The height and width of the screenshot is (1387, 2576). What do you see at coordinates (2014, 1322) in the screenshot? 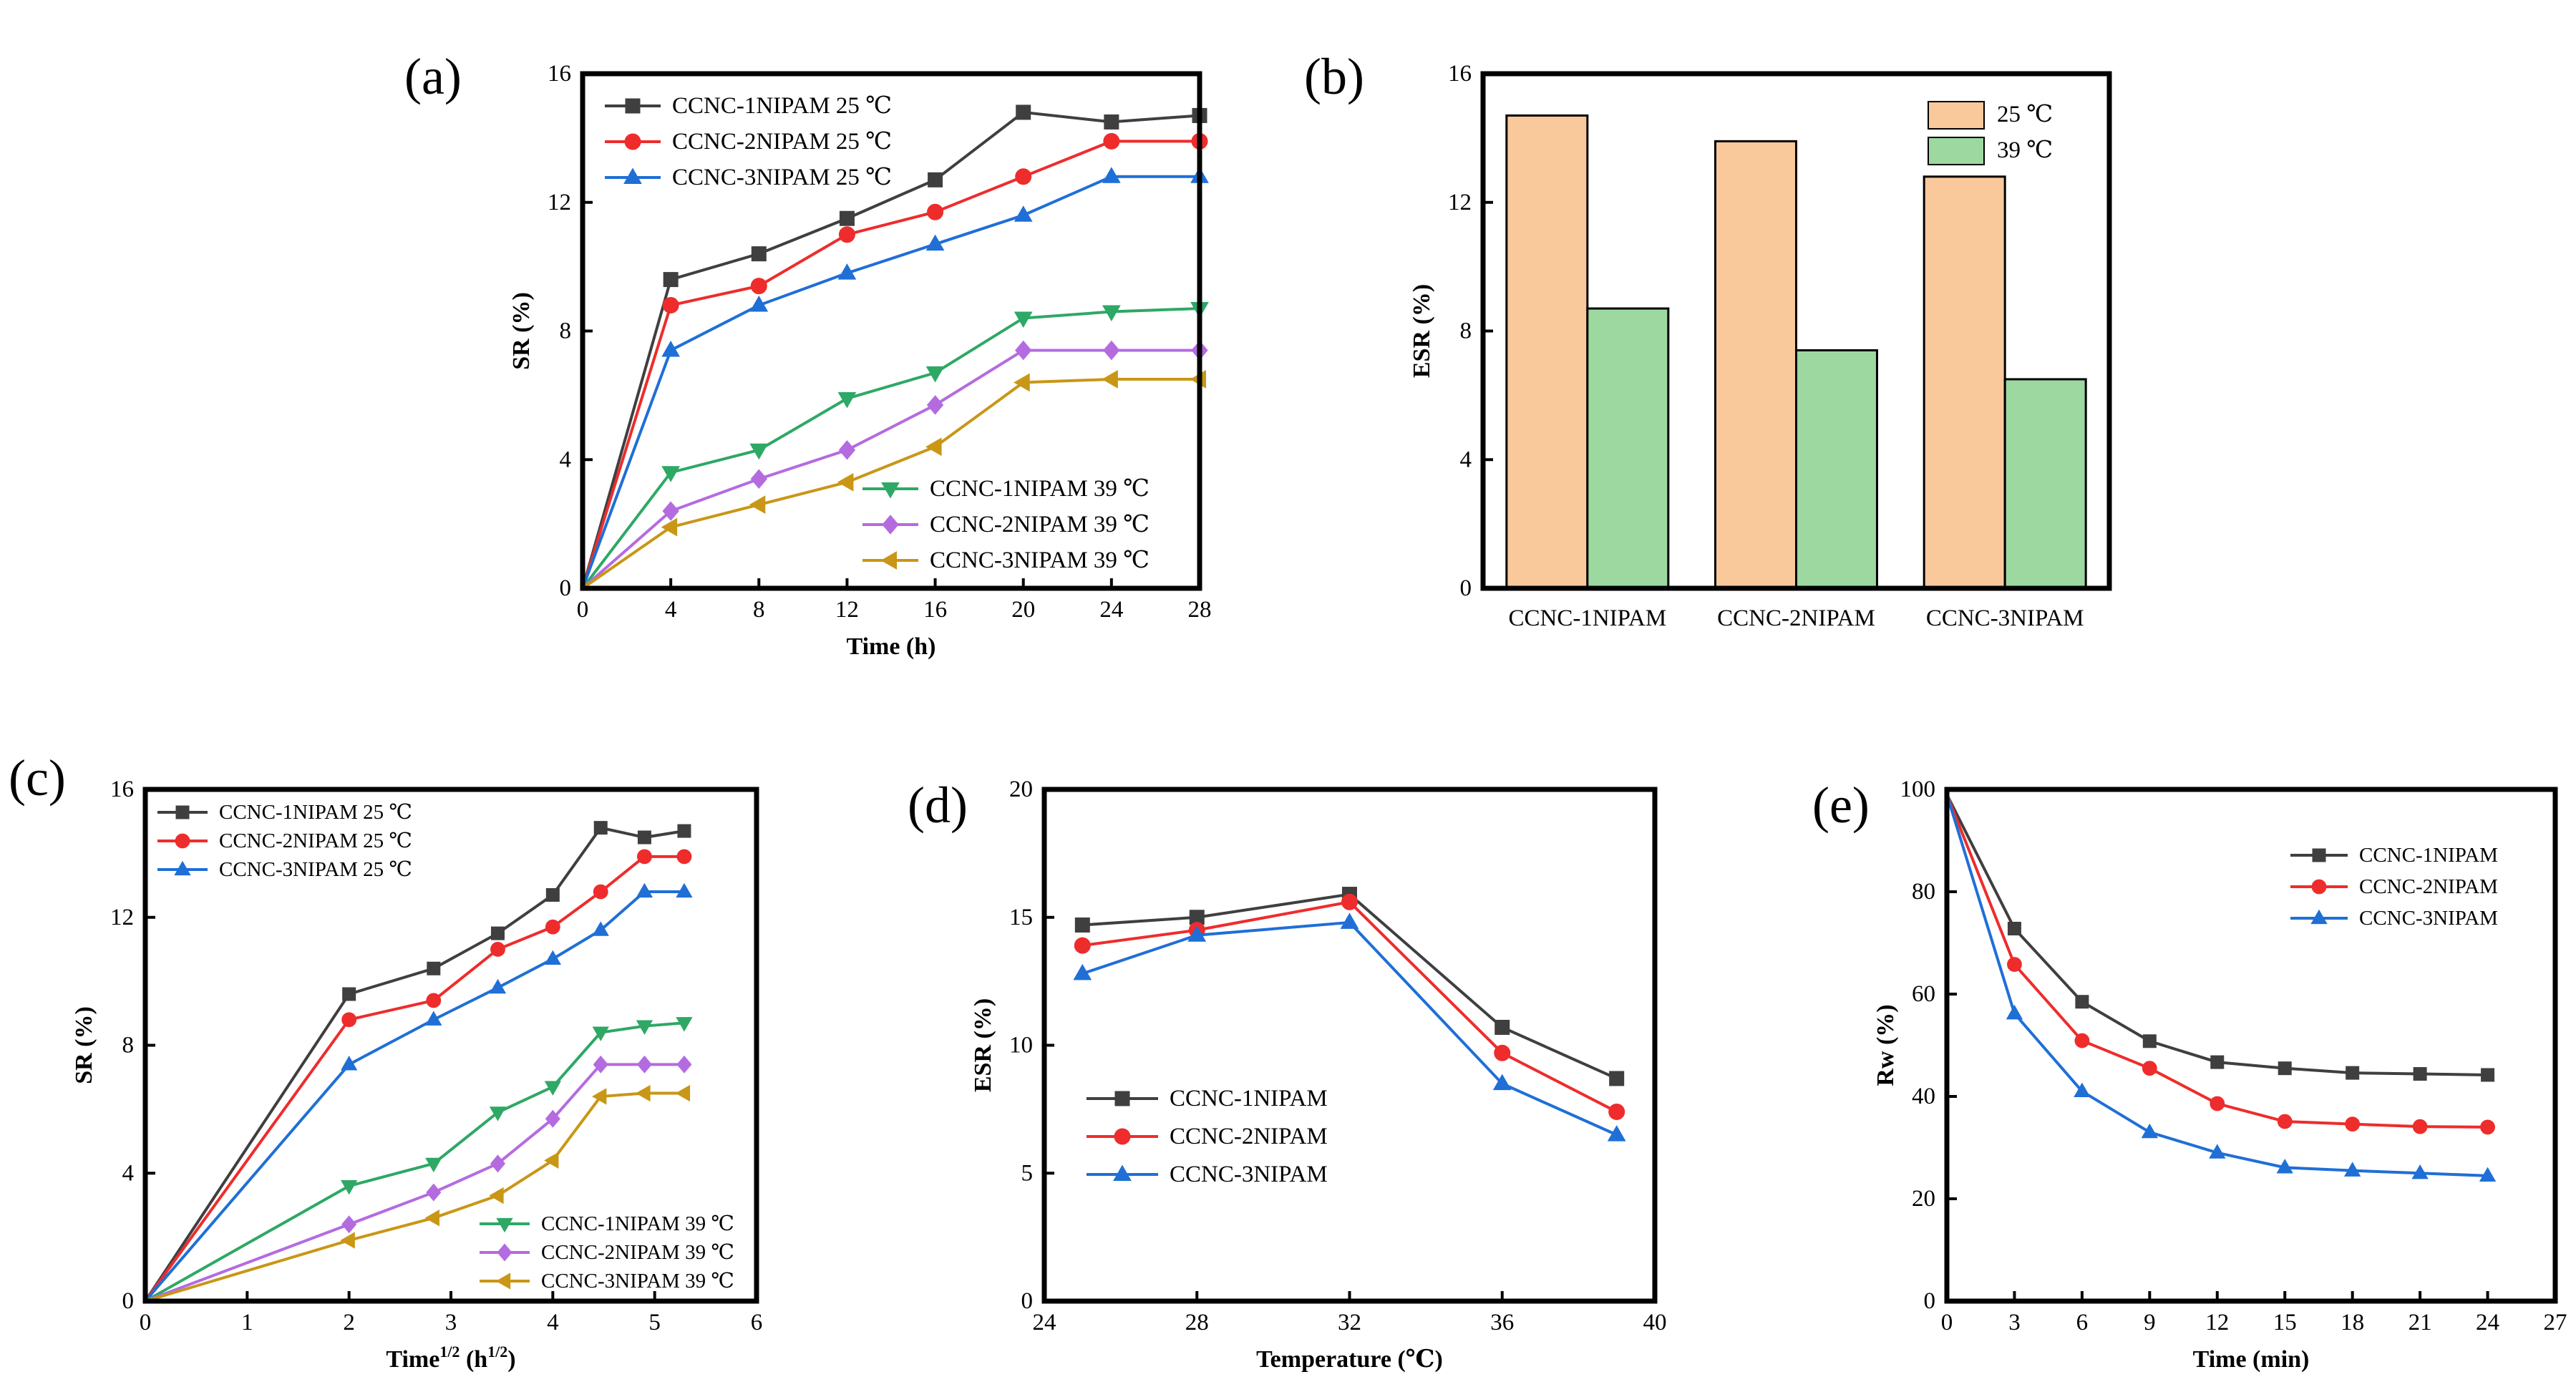
I see `x-tick-label: 3` at bounding box center [2014, 1322].